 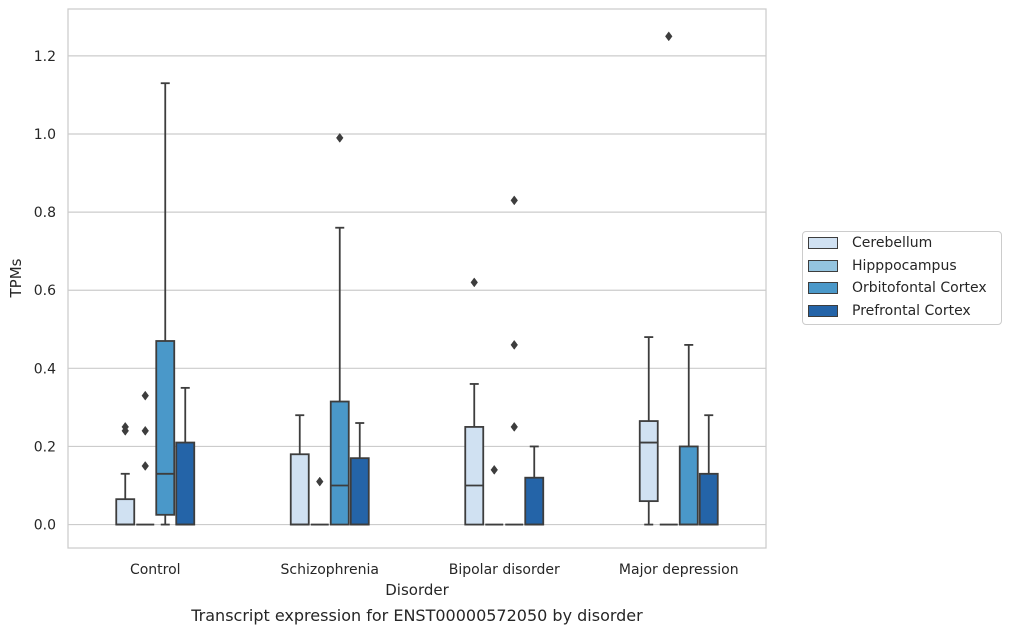 I want to click on x-tick-label: Control, so click(x=155, y=570).